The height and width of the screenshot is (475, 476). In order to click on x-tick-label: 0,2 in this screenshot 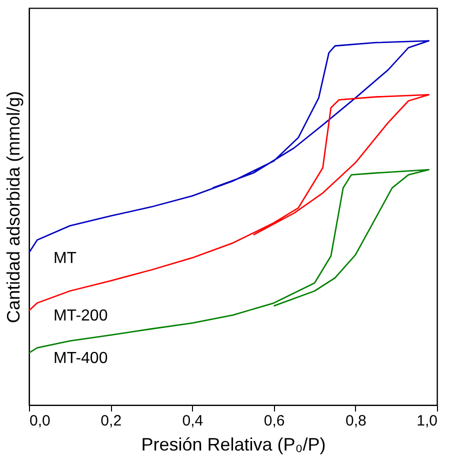, I will do `click(111, 421)`.